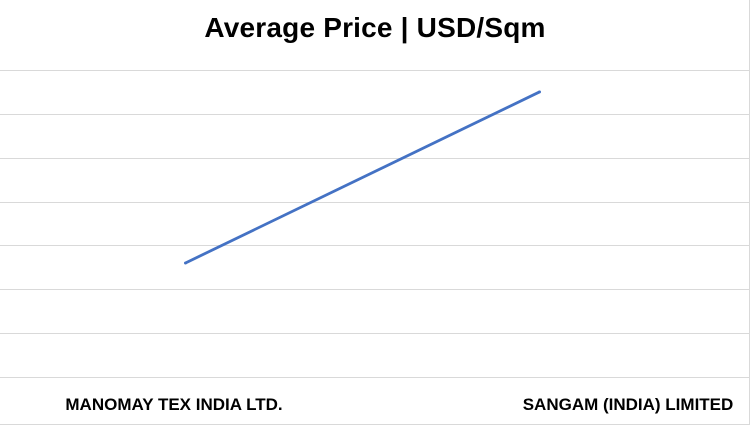 The width and height of the screenshot is (750, 425). Describe the element at coordinates (375, 27) in the screenshot. I see `chart-title: Average Price | USD/Sqm` at that location.